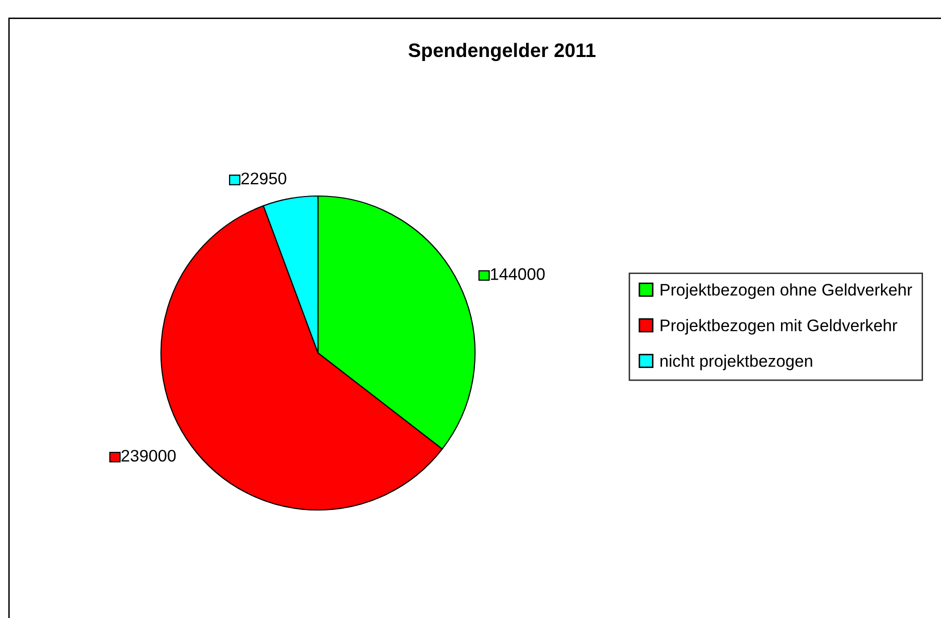 The height and width of the screenshot is (618, 941). I want to click on legend-label: nicht projektbezogen, so click(736, 362).